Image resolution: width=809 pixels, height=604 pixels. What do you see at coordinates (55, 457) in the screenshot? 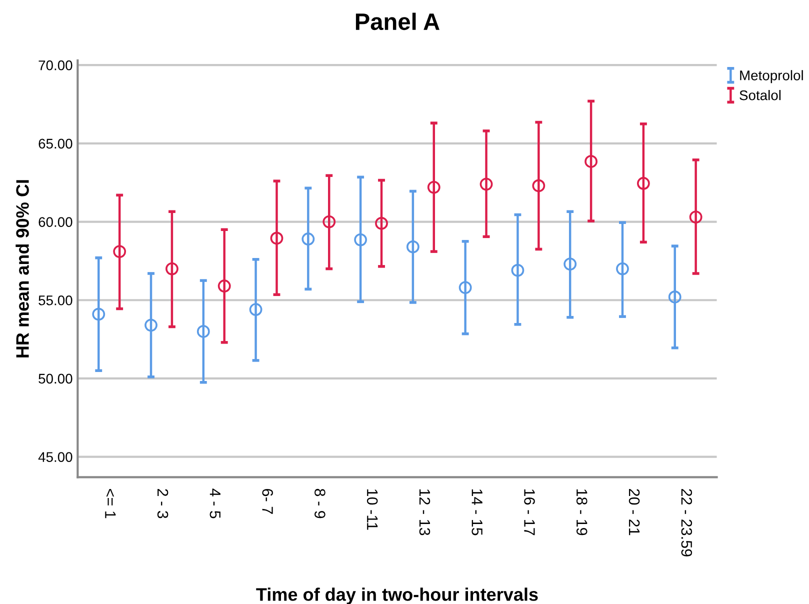
I see `y-tick-label: 45.00` at bounding box center [55, 457].